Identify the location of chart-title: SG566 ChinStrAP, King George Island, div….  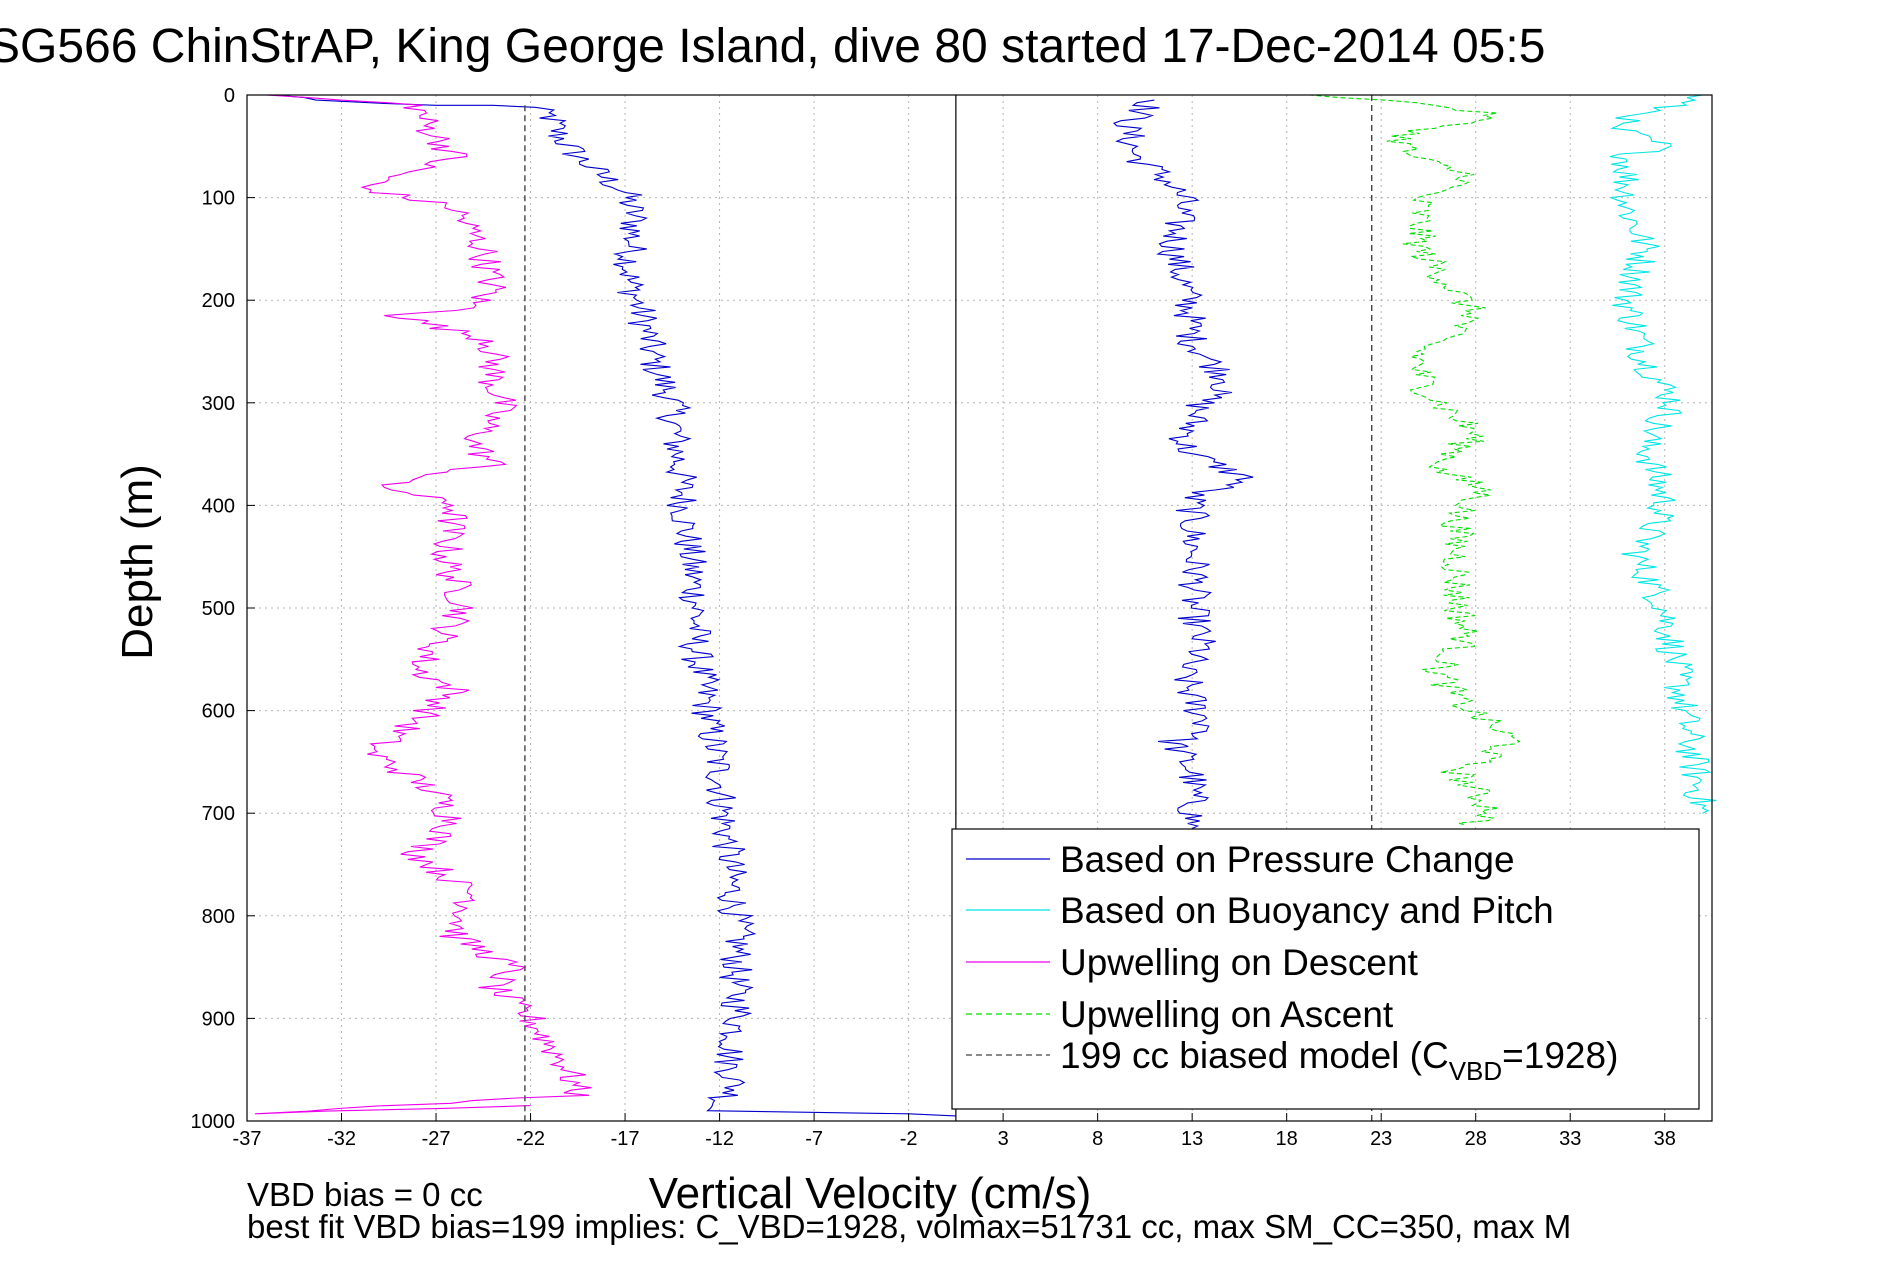
(772, 46).